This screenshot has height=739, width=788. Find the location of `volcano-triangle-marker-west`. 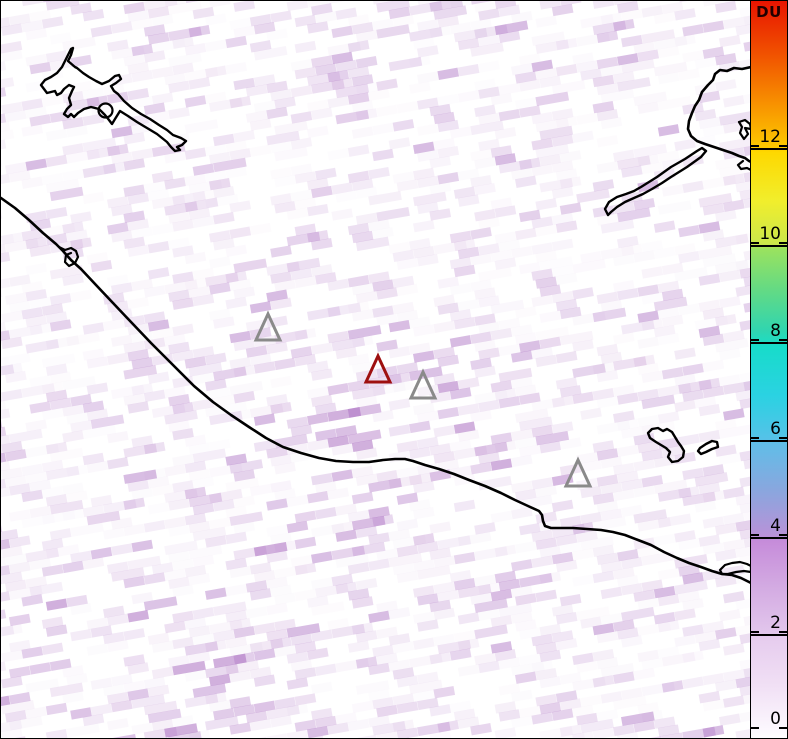

volcano-triangle-marker-west is located at coordinates (268, 326).